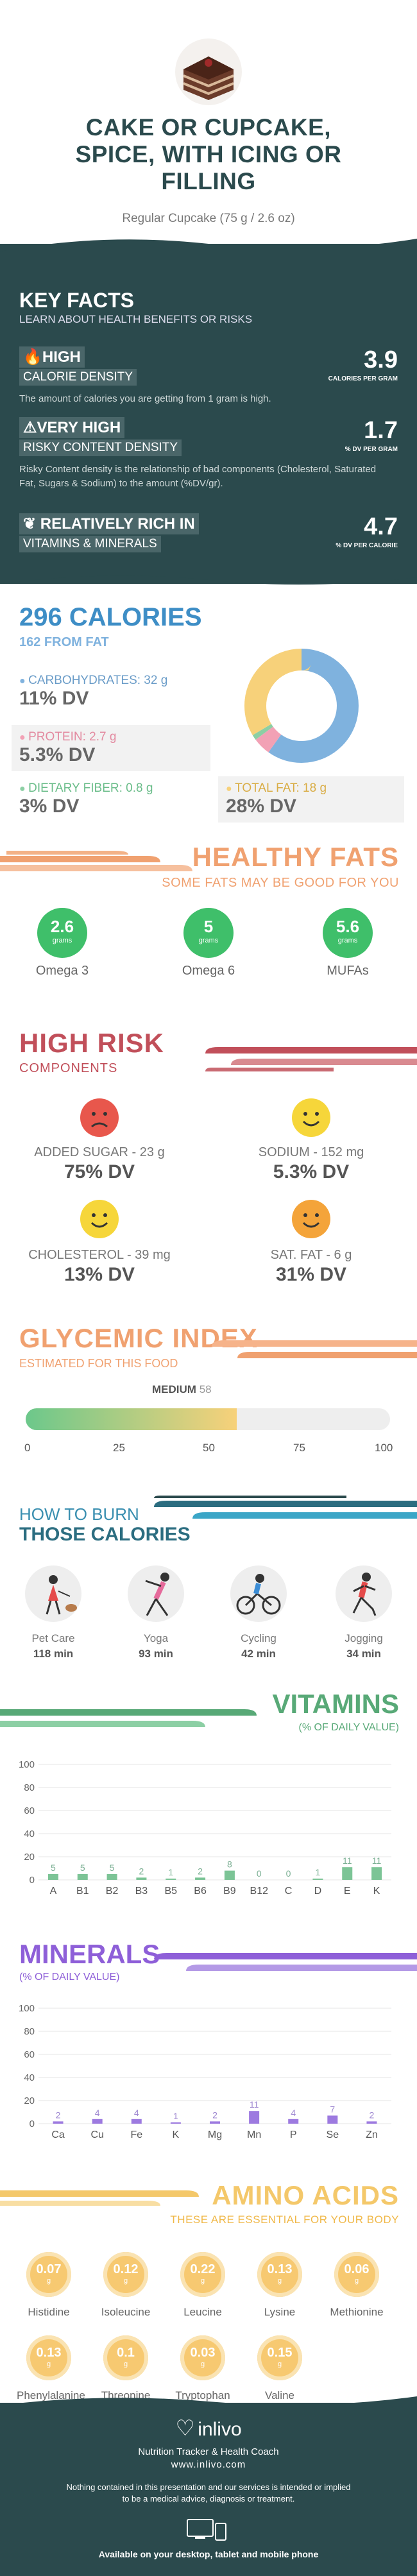  What do you see at coordinates (110, 617) in the screenshot?
I see `calories-title: 296 CALORIES` at bounding box center [110, 617].